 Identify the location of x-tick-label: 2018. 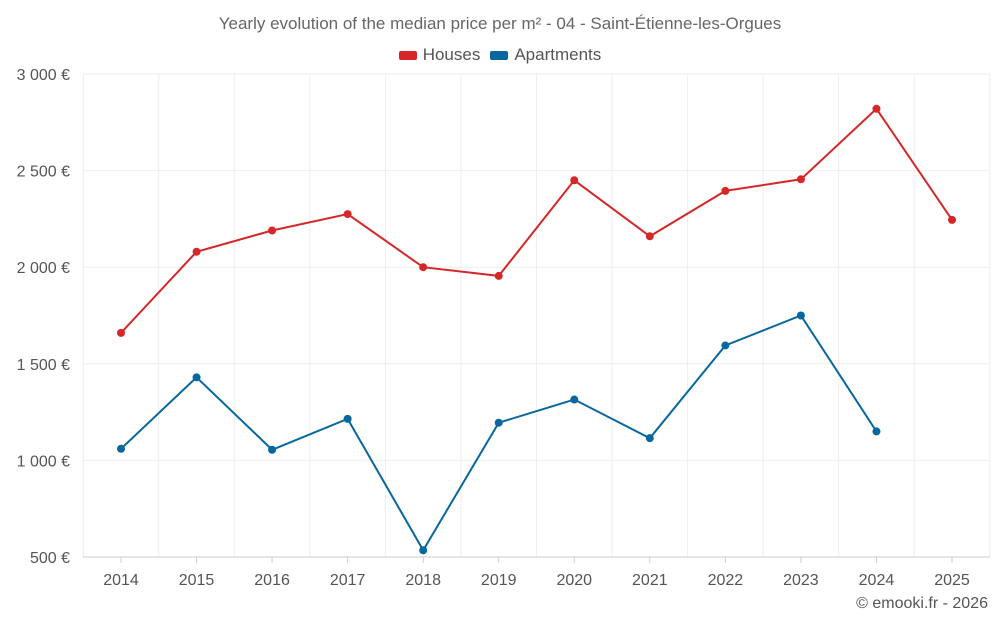
(423, 580).